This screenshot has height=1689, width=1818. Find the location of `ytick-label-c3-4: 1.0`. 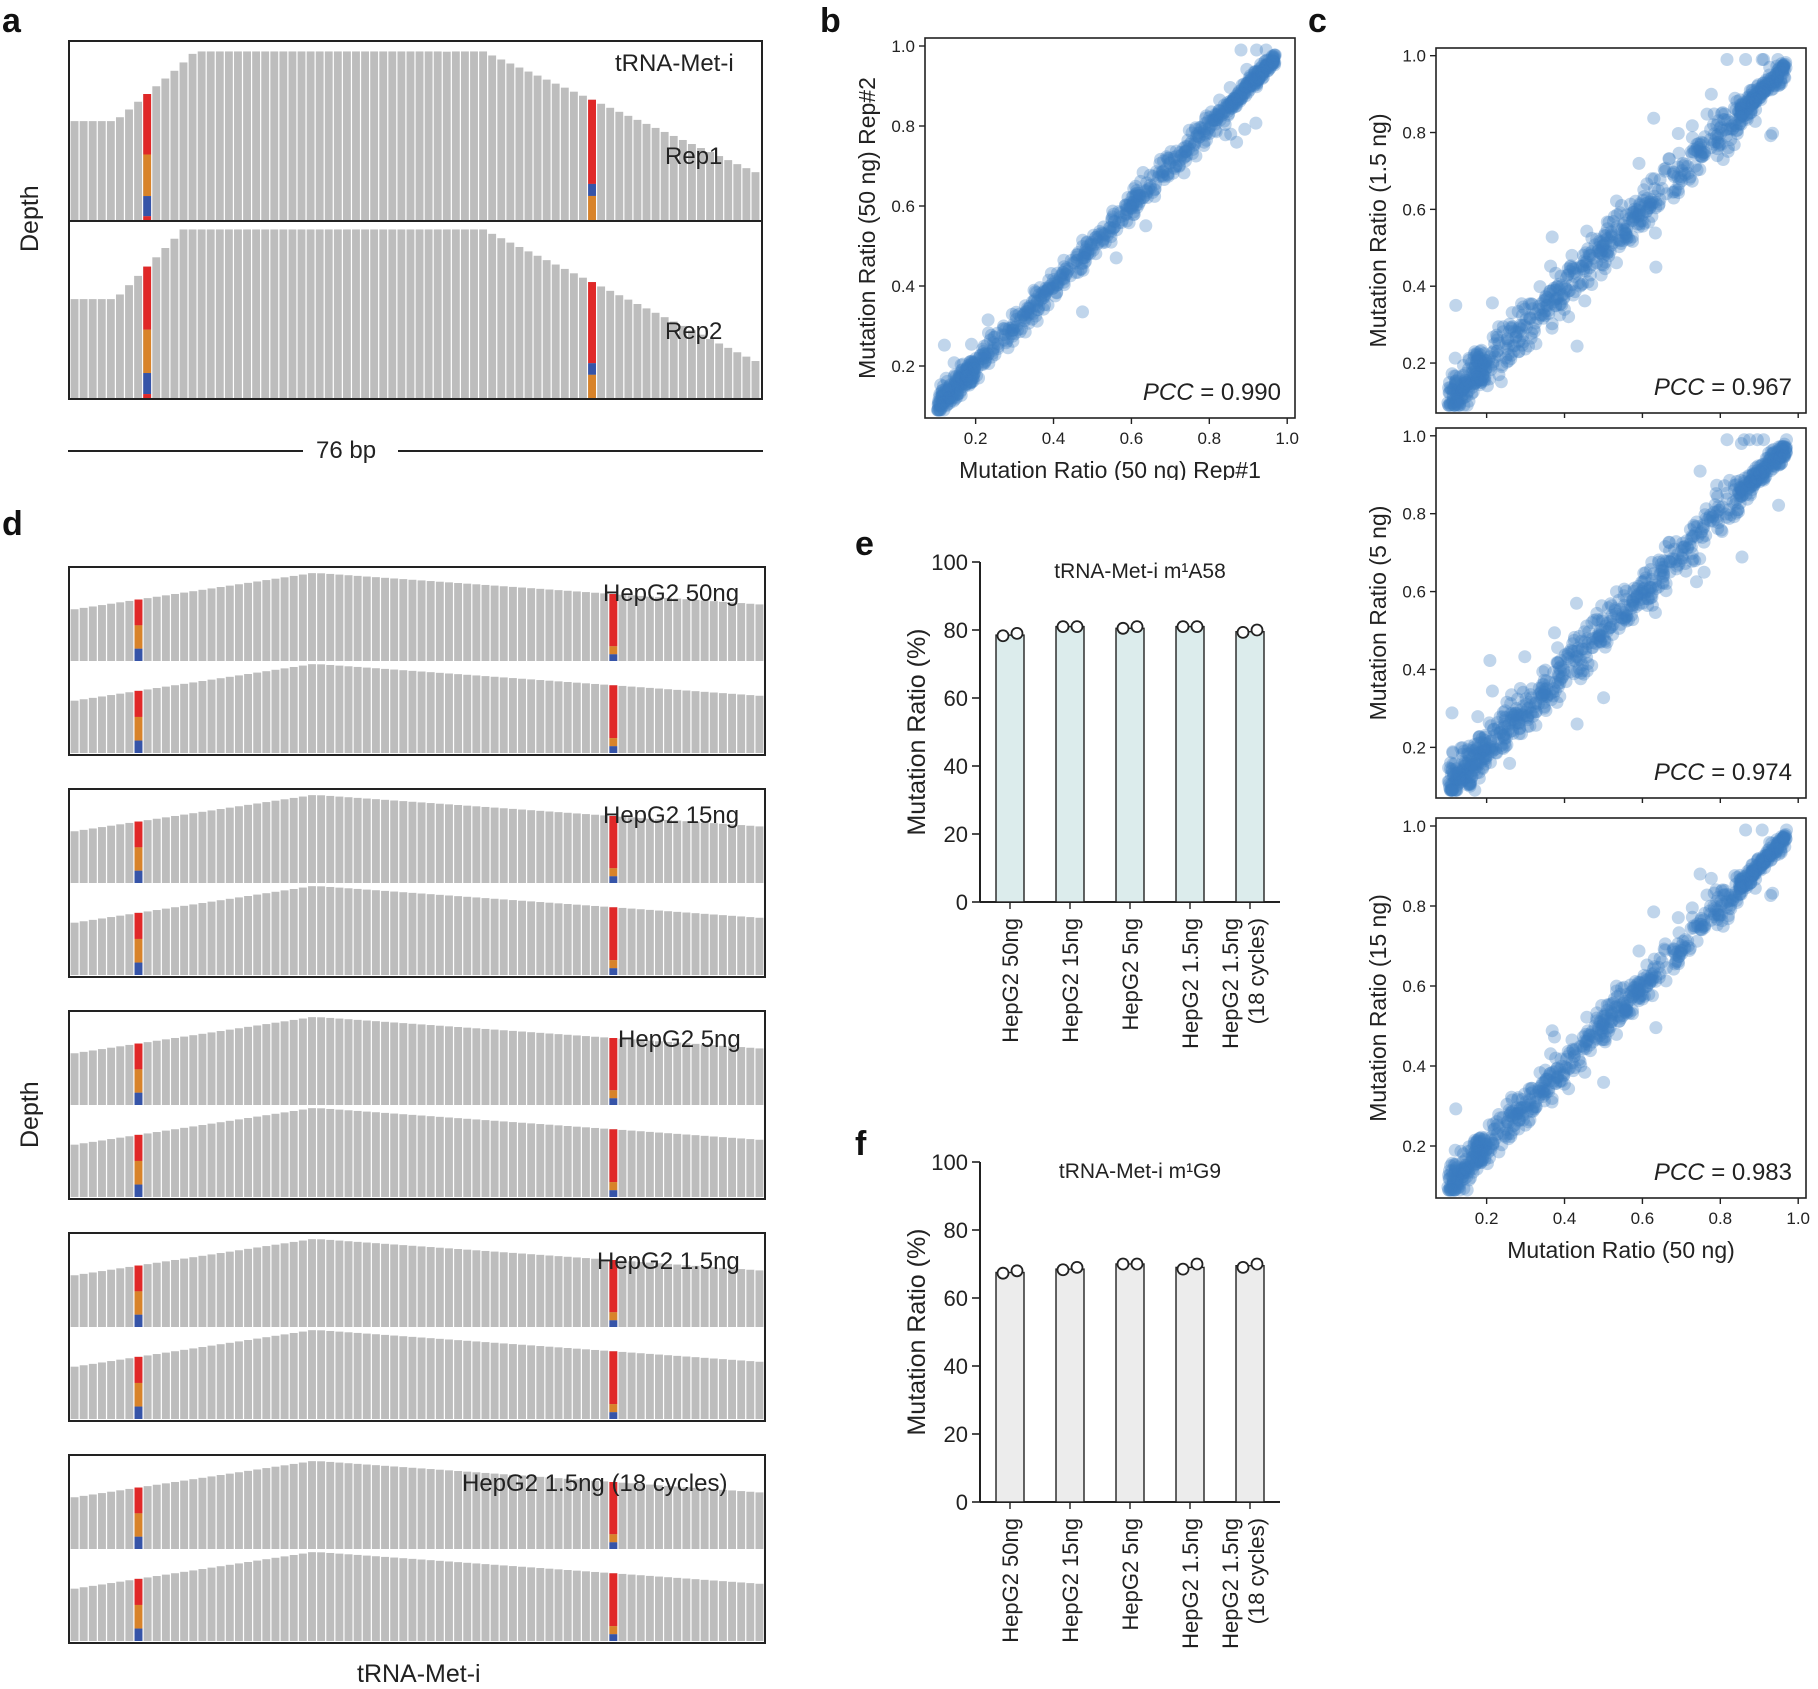

ytick-label-c3-4: 1.0 is located at coordinates (1414, 826).